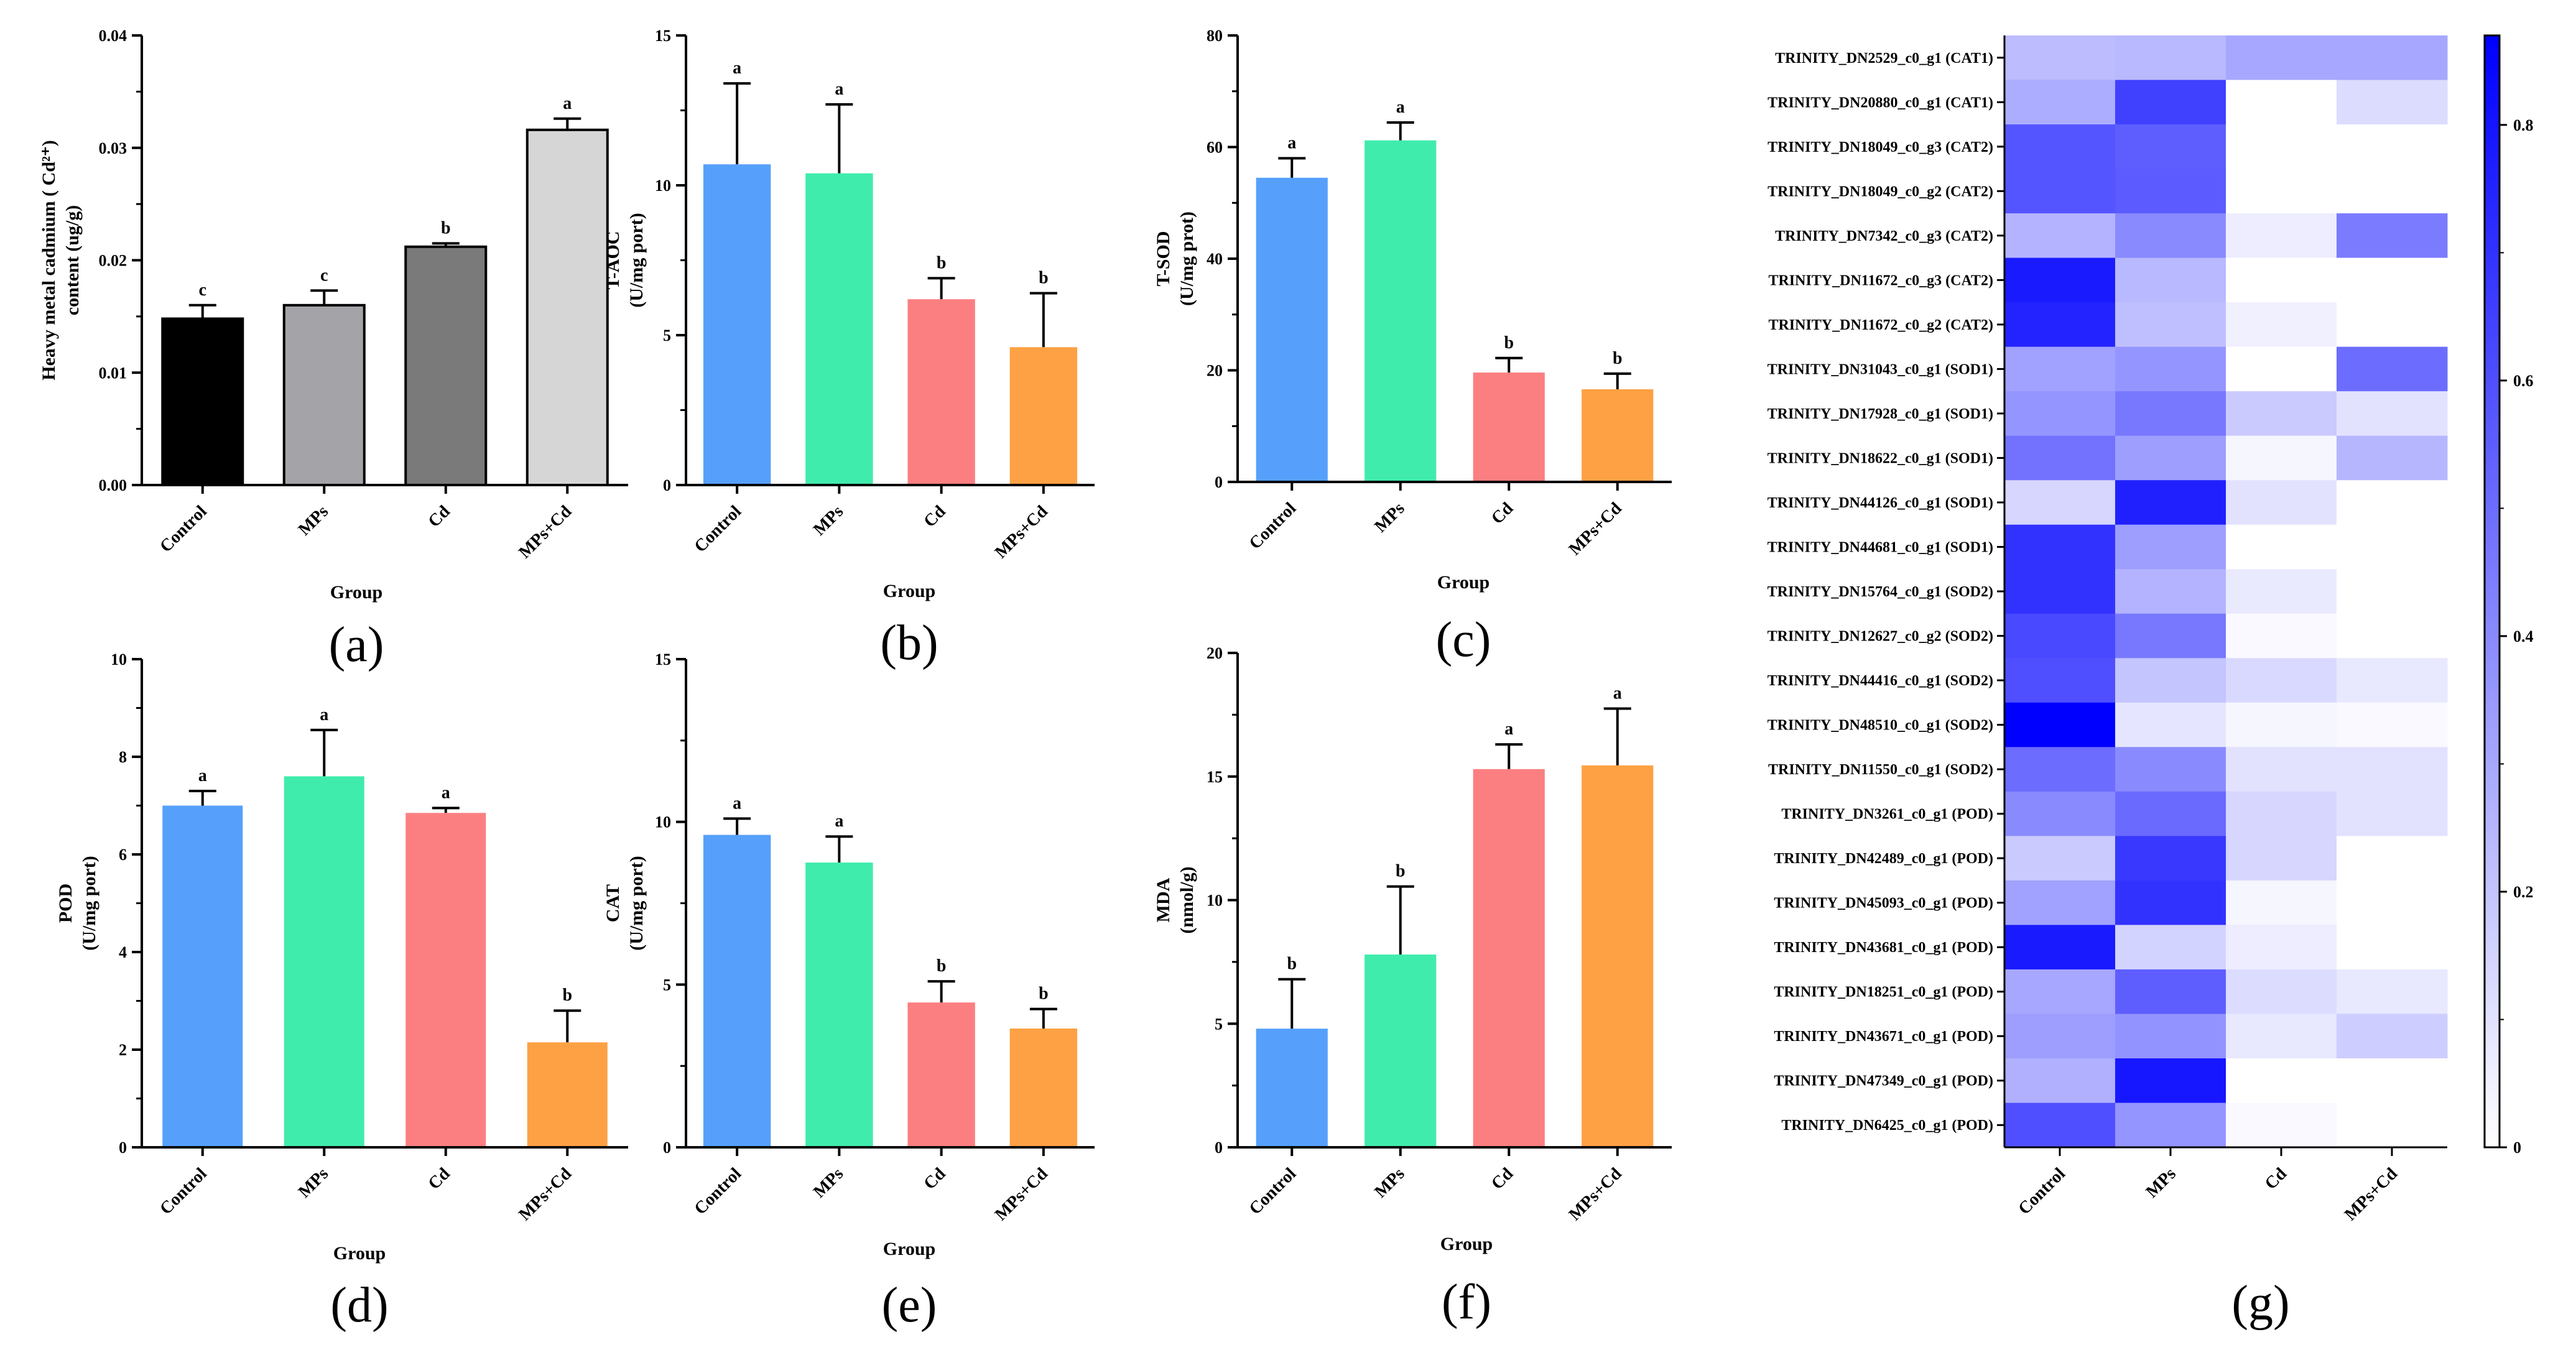  Describe the element at coordinates (65, 903) in the screenshot. I see `y-axis-label: POD` at that location.